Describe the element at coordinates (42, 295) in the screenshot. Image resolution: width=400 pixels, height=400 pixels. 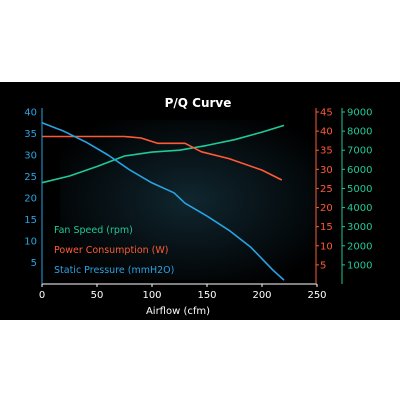
I see `x-tick-label: 0` at that location.